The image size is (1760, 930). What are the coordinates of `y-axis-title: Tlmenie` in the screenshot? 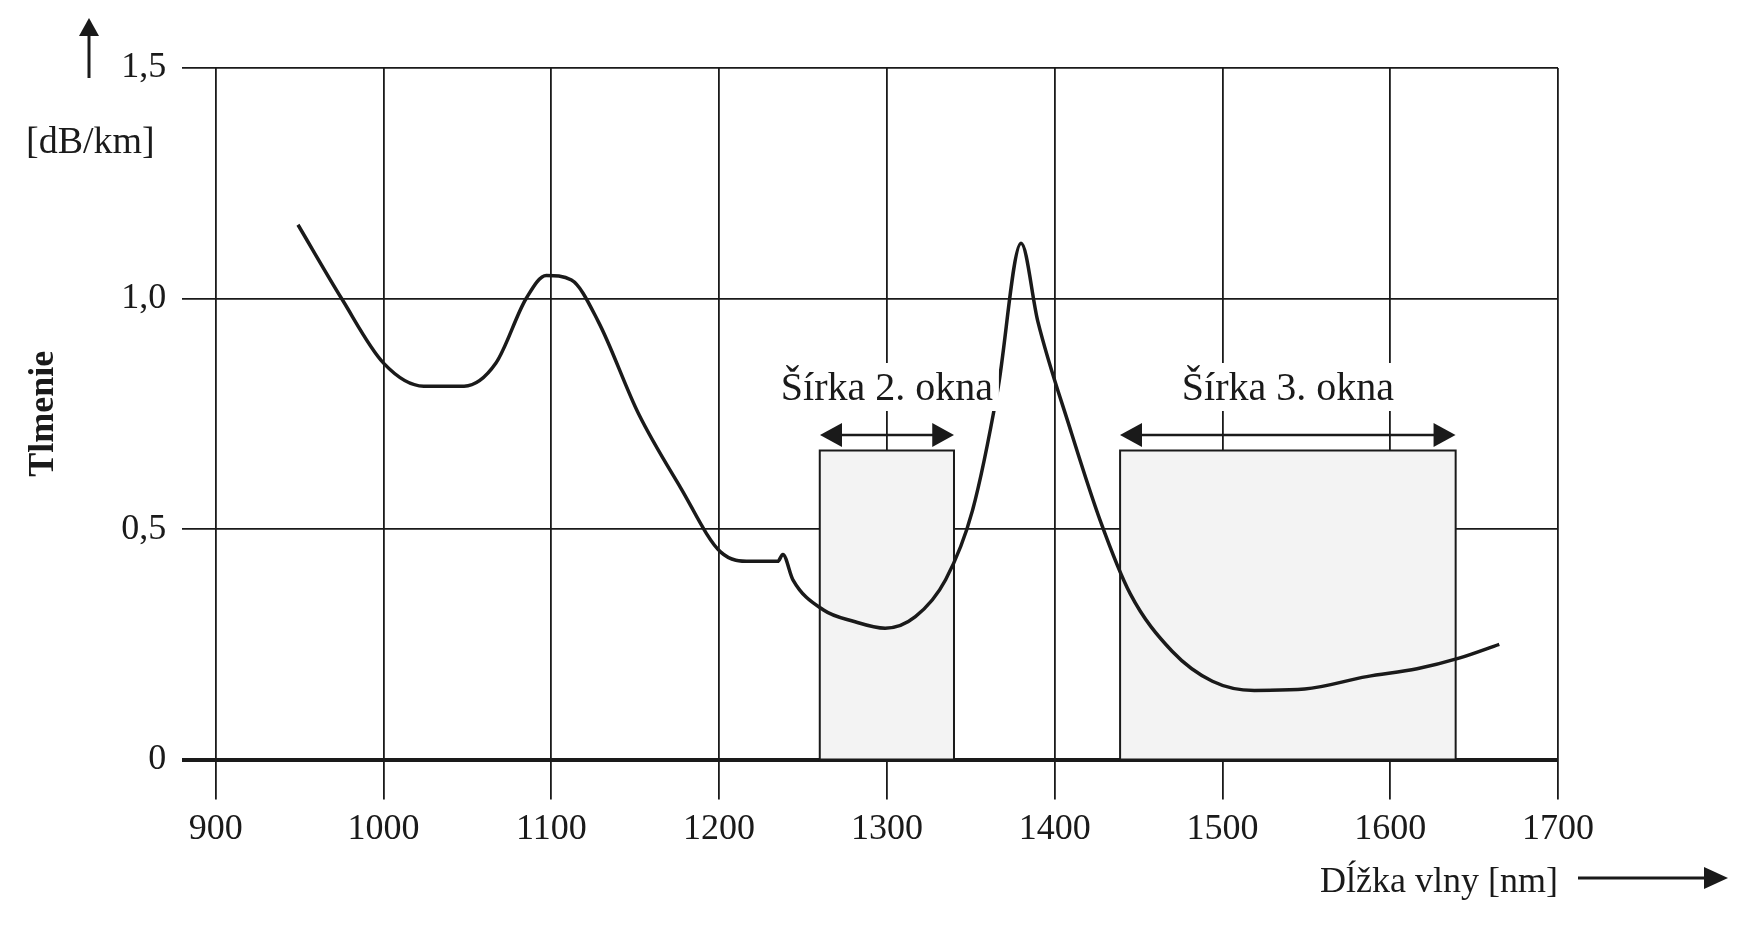 It's located at (40, 413).